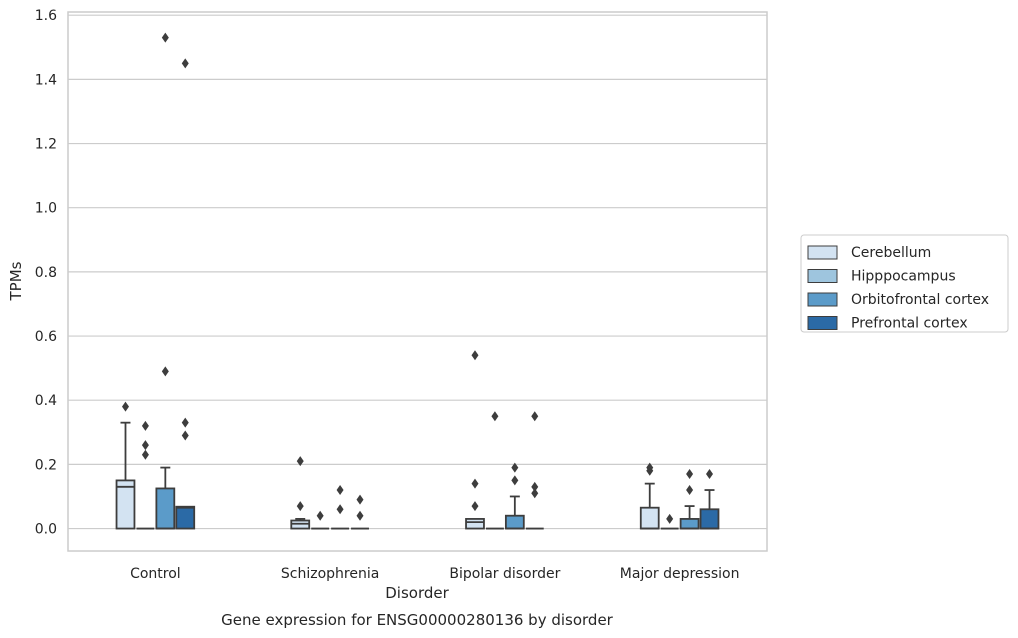  I want to click on legend-label: Hipppocampus, so click(903, 277).